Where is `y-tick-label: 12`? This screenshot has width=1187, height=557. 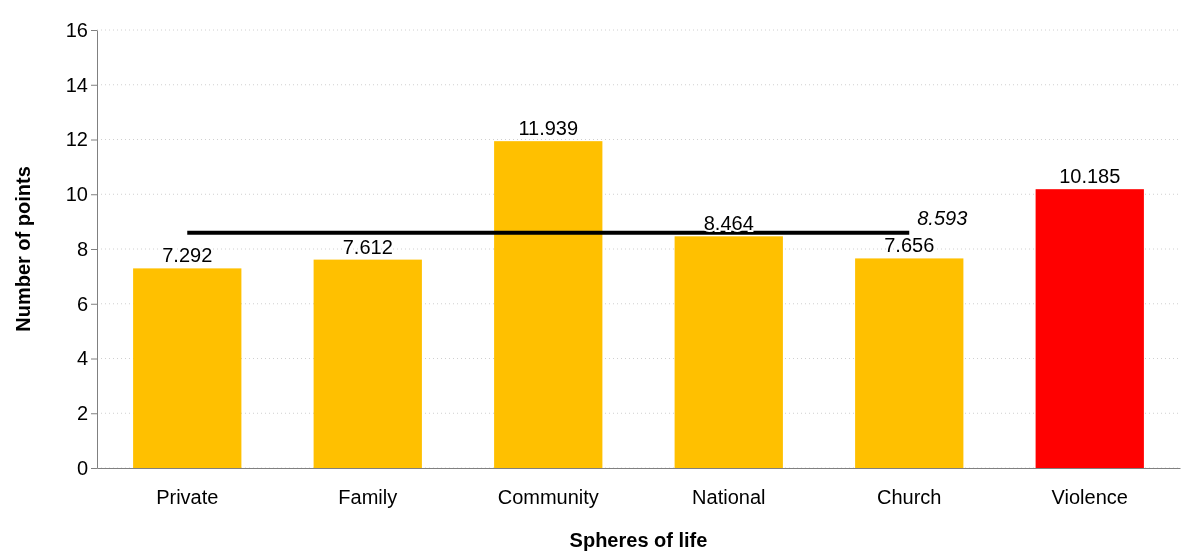 y-tick-label: 12 is located at coordinates (76, 139).